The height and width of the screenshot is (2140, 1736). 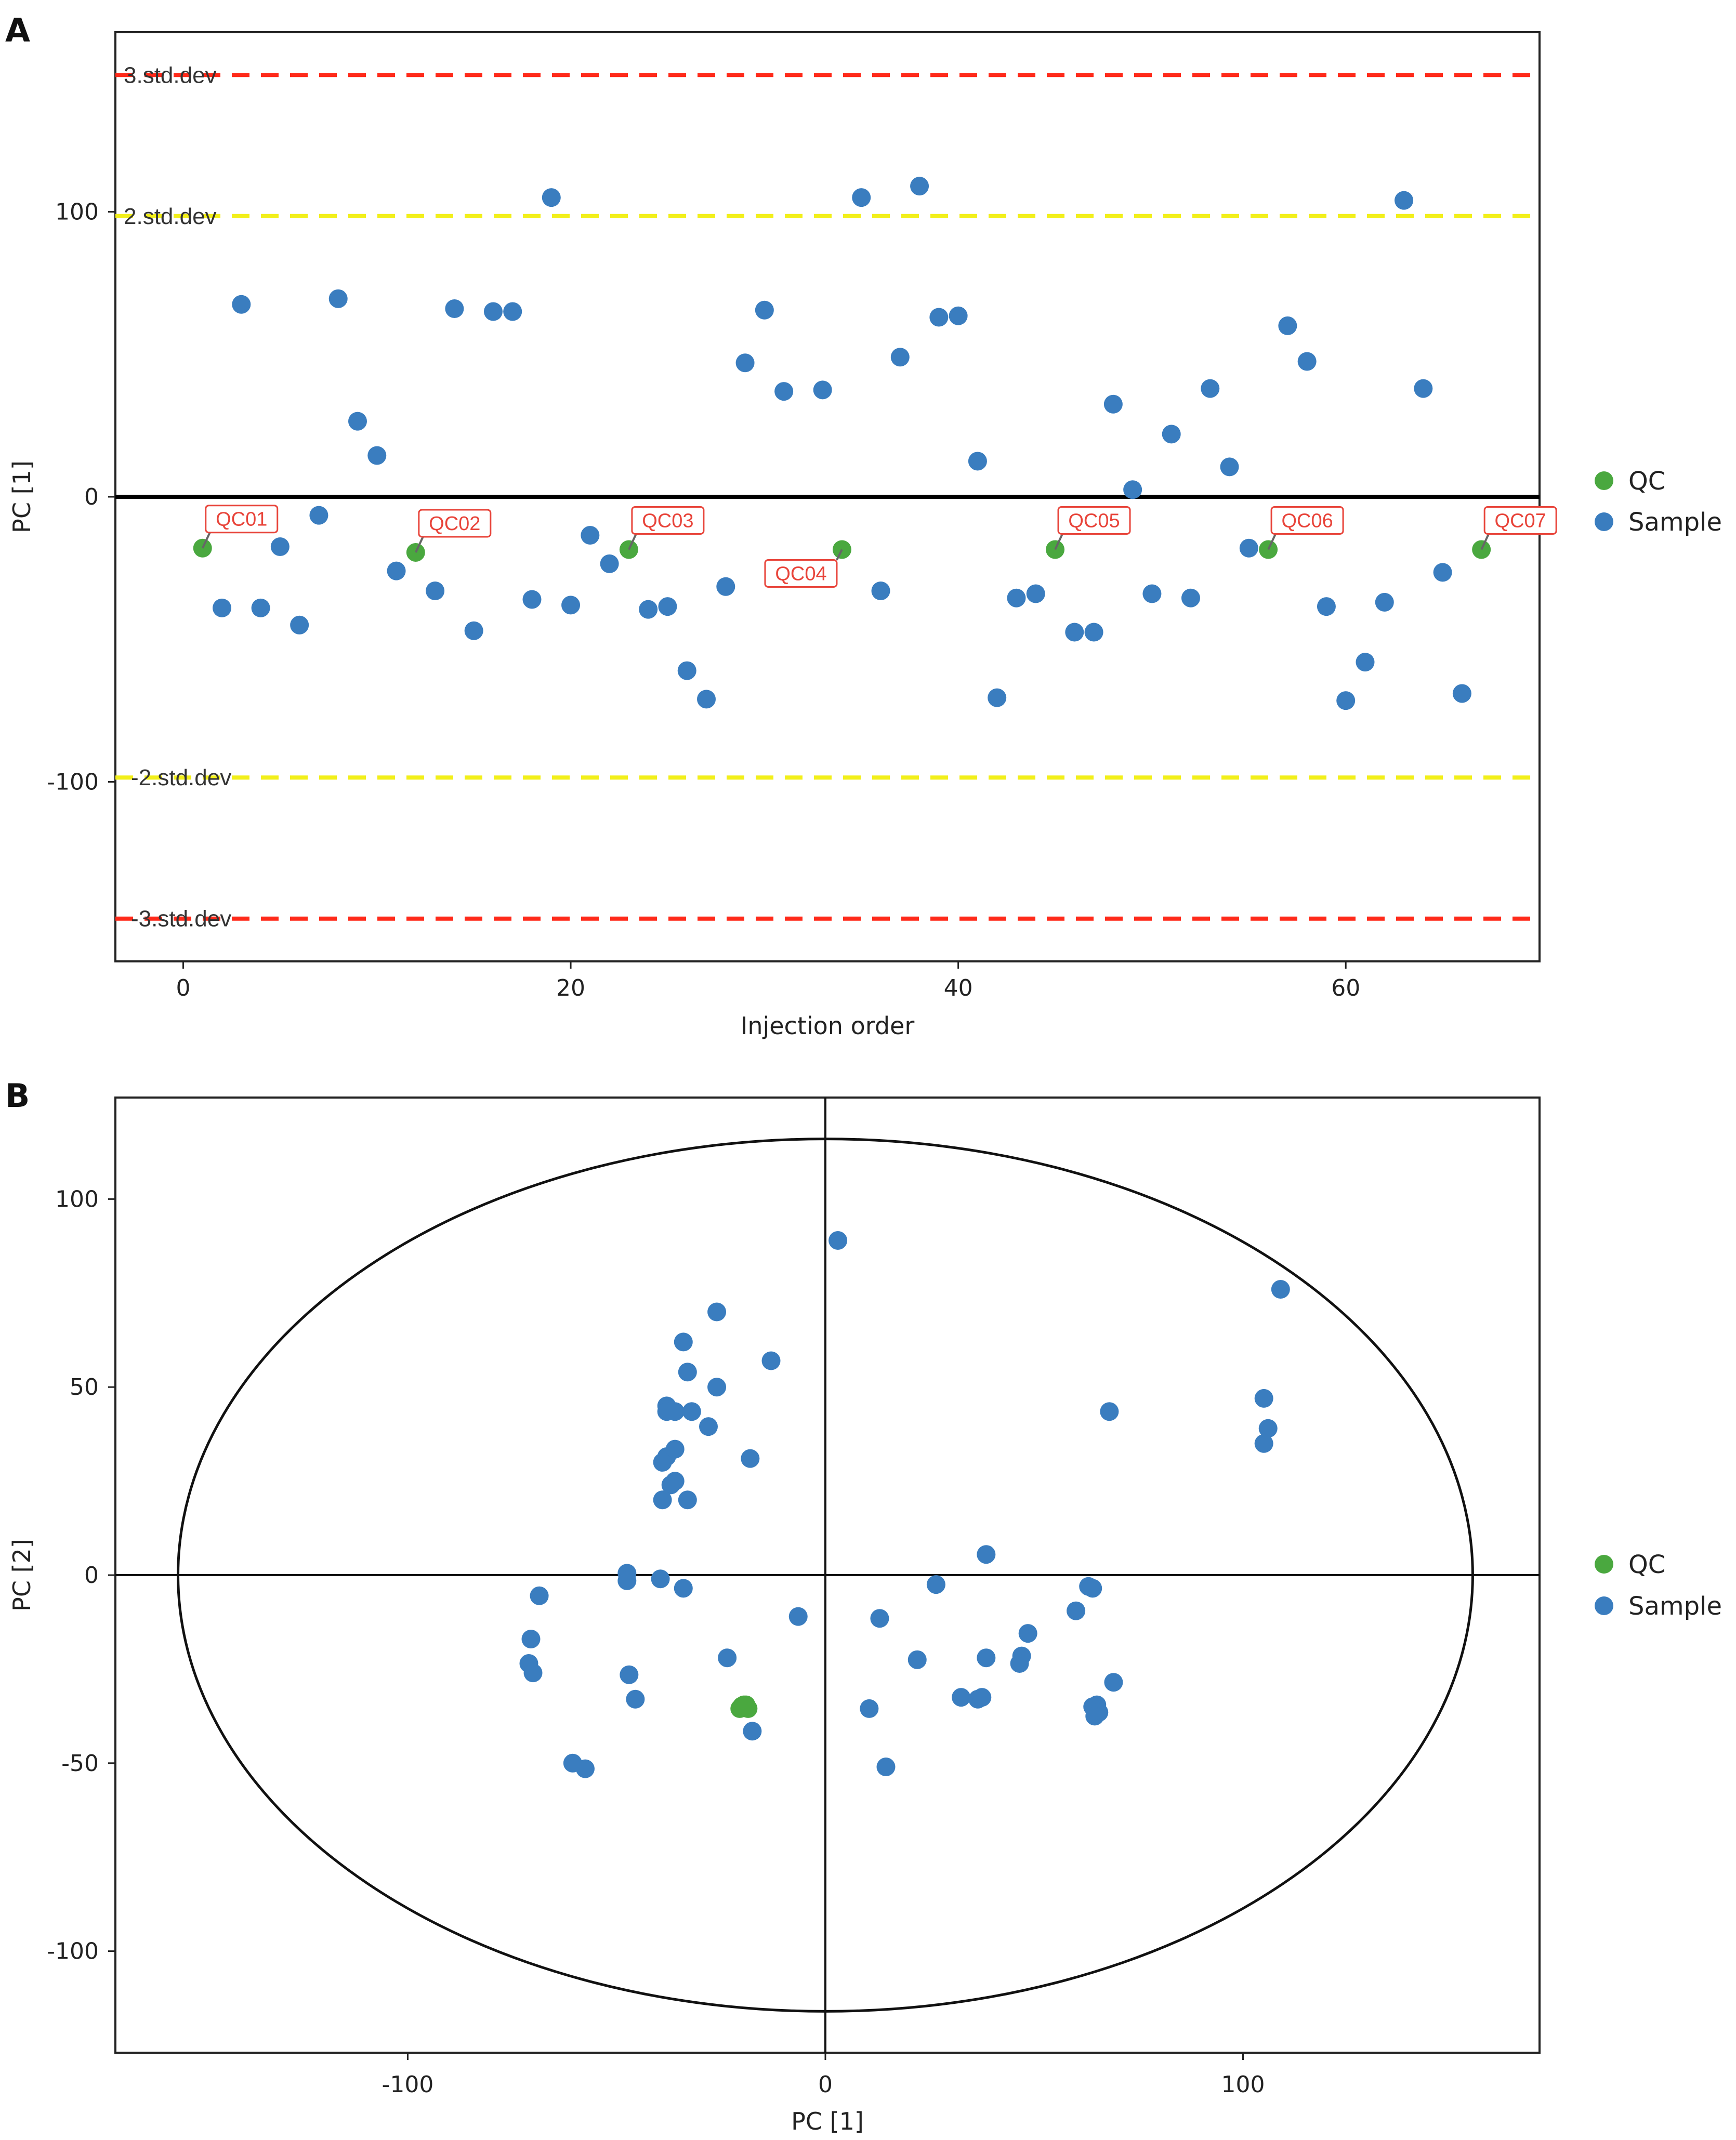 What do you see at coordinates (17, 30) in the screenshot?
I see `panel-a-letter: A` at bounding box center [17, 30].